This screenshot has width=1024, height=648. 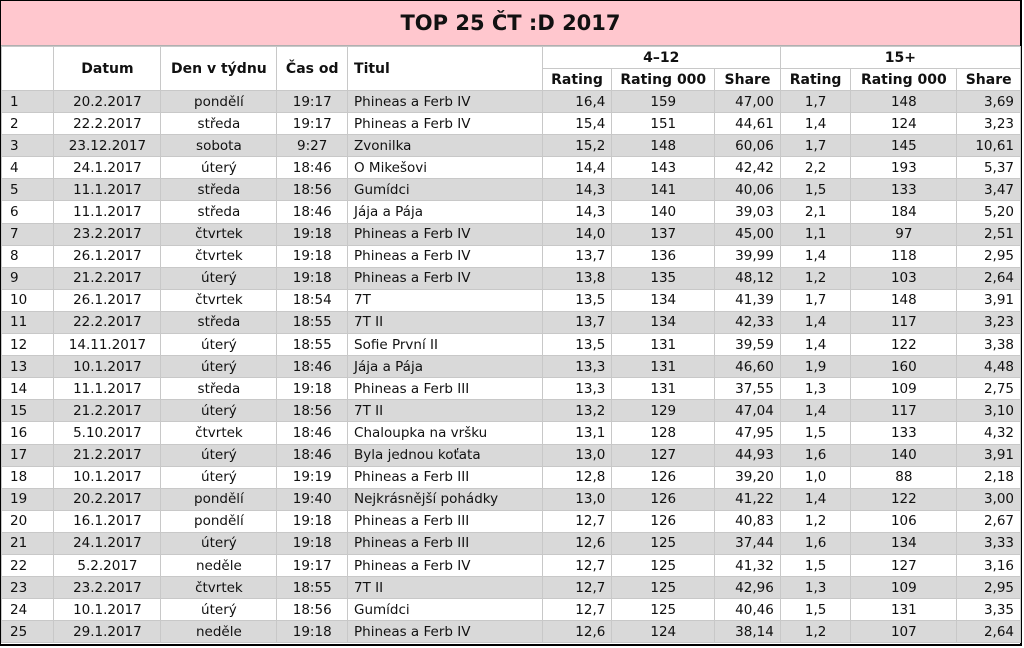 I want to click on cell-rating-4-12: 15,2, so click(x=577, y=146).